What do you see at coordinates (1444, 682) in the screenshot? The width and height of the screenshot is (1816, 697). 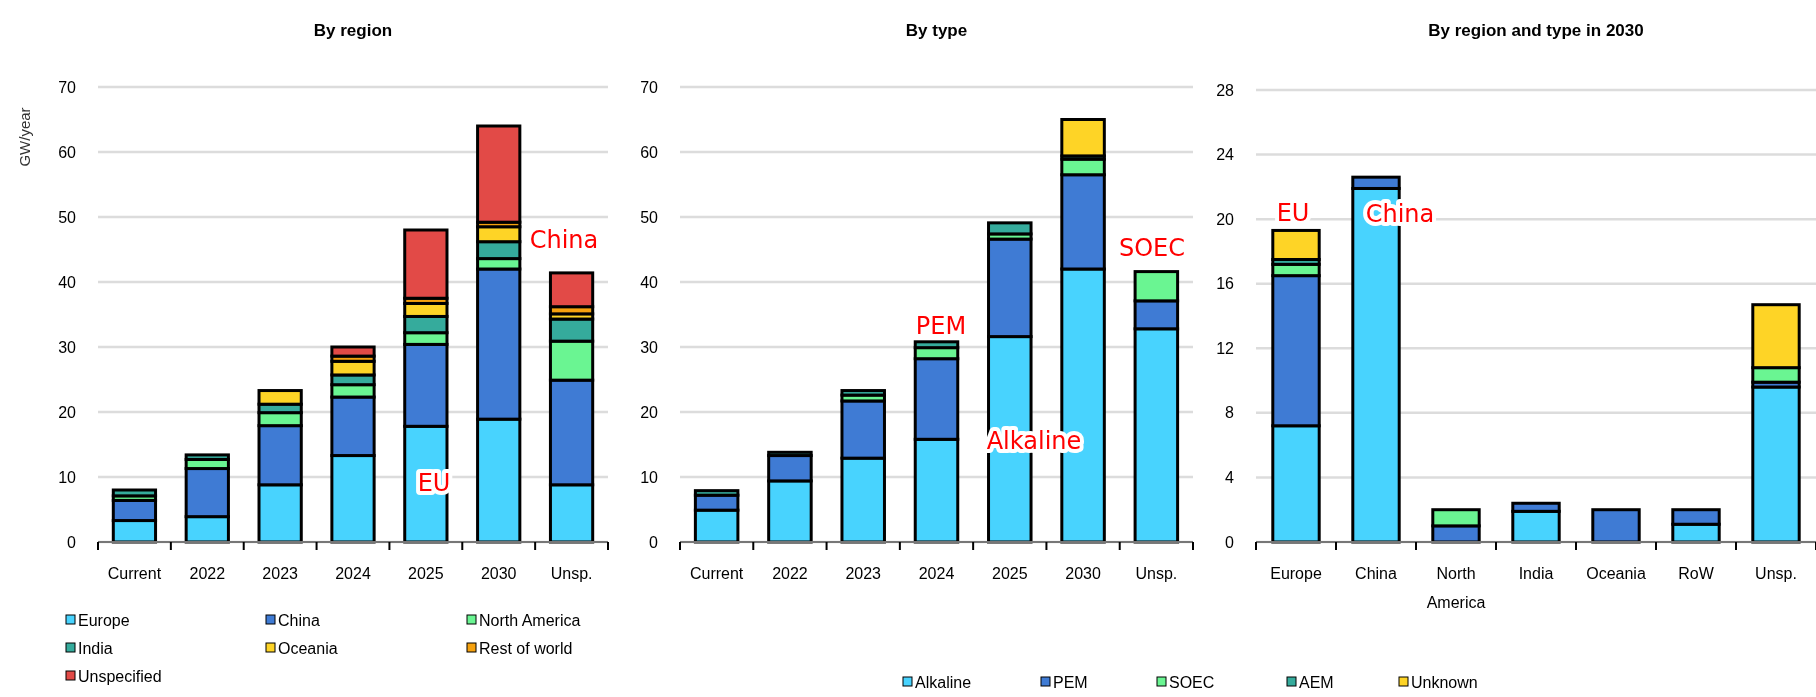 I see `legend-label: Unknown` at bounding box center [1444, 682].